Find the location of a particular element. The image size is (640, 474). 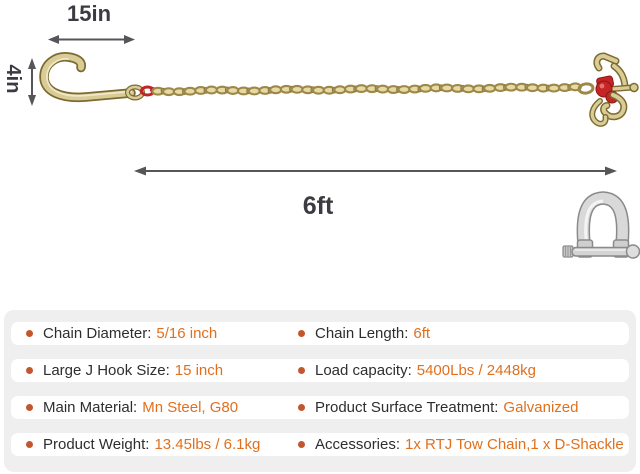

j-hook-icon is located at coordinates (92, 77).